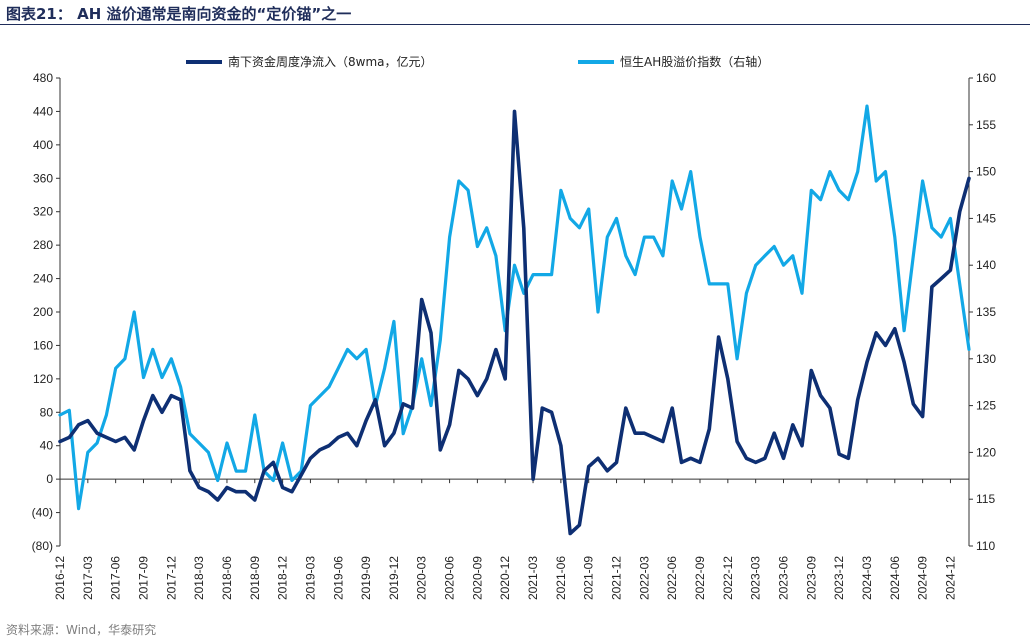 The image size is (1030, 642). I want to click on left-tick-label: 480, so click(43, 78).